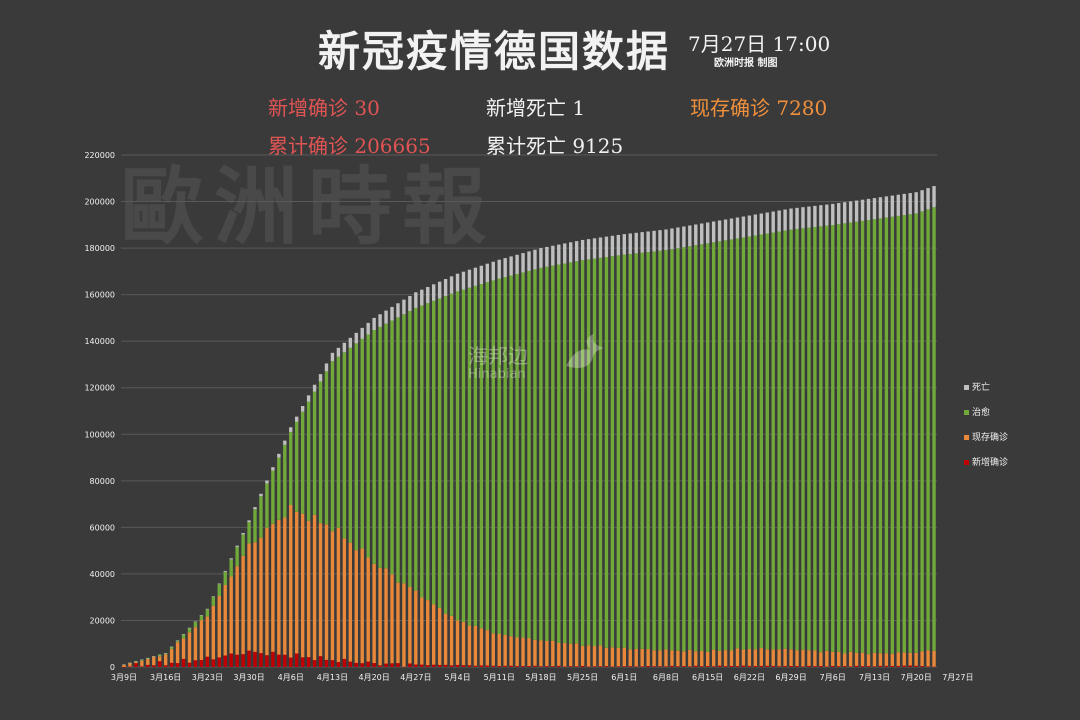 The height and width of the screenshot is (720, 1080). I want to click on x-tick-label: 7月13日, so click(874, 677).